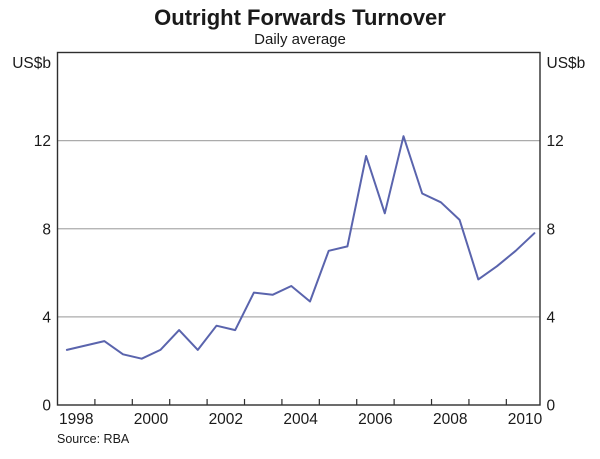 This screenshot has width=600, height=459. I want to click on y-tick-label-left-12: 12, so click(42, 141).